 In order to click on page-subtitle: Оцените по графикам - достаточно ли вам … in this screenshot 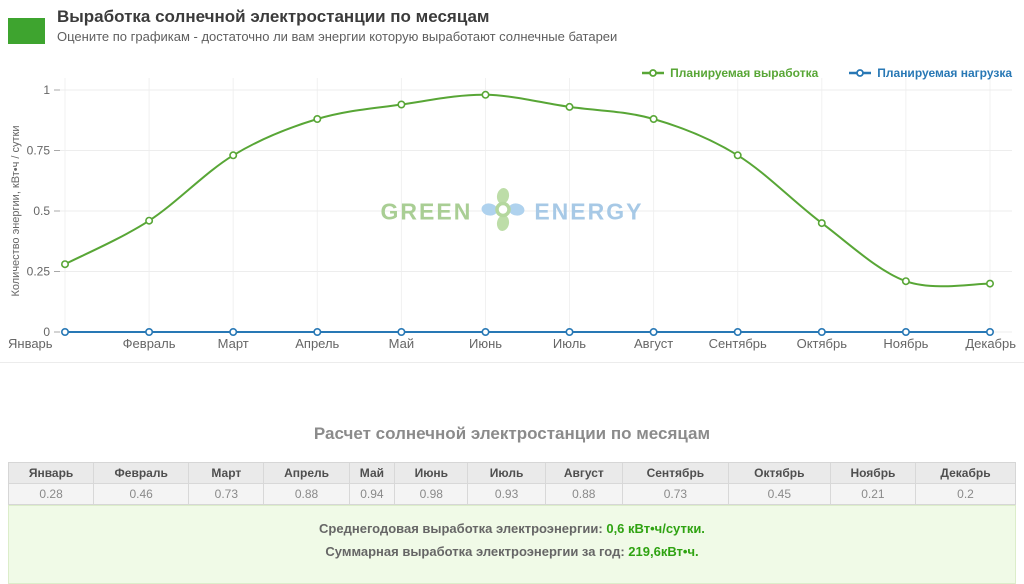, I will do `click(337, 36)`.